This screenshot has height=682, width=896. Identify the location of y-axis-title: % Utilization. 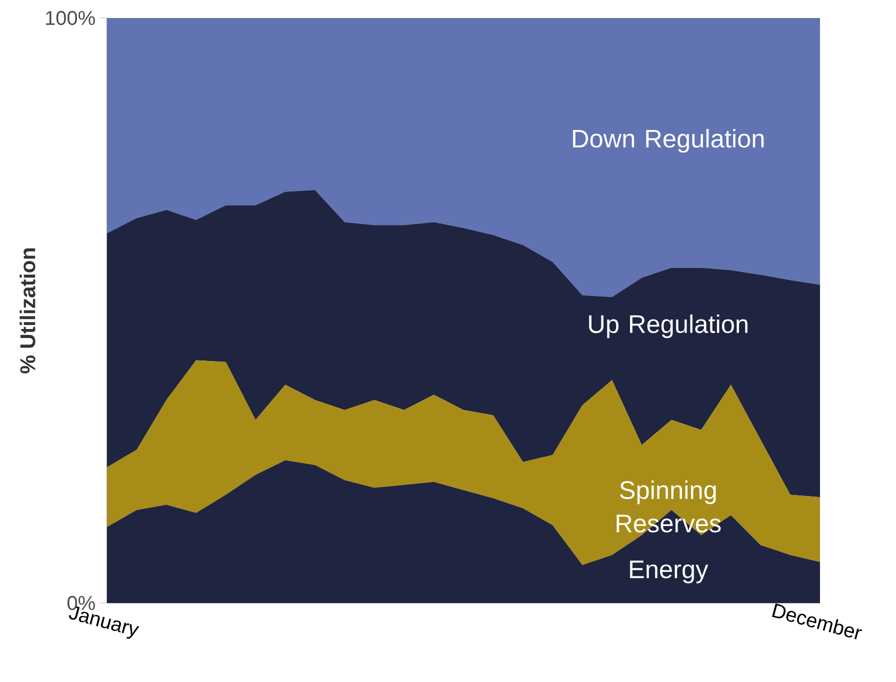
(28, 311).